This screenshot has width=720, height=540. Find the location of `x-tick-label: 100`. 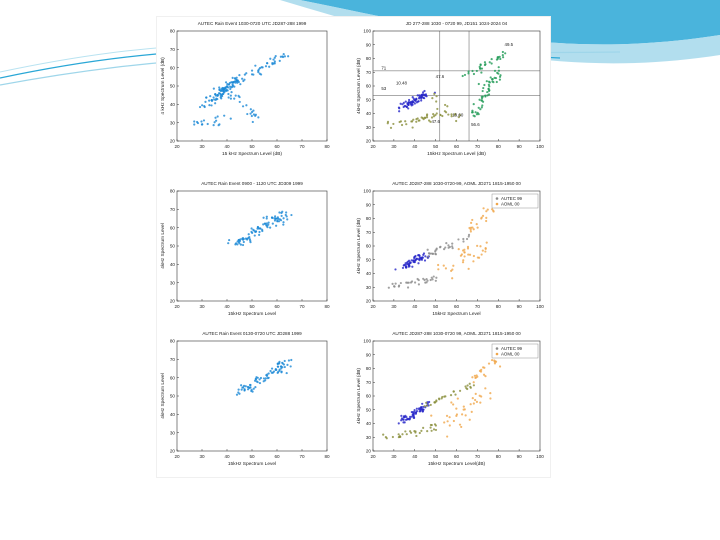

x-tick-label: 100 is located at coordinates (540, 306).